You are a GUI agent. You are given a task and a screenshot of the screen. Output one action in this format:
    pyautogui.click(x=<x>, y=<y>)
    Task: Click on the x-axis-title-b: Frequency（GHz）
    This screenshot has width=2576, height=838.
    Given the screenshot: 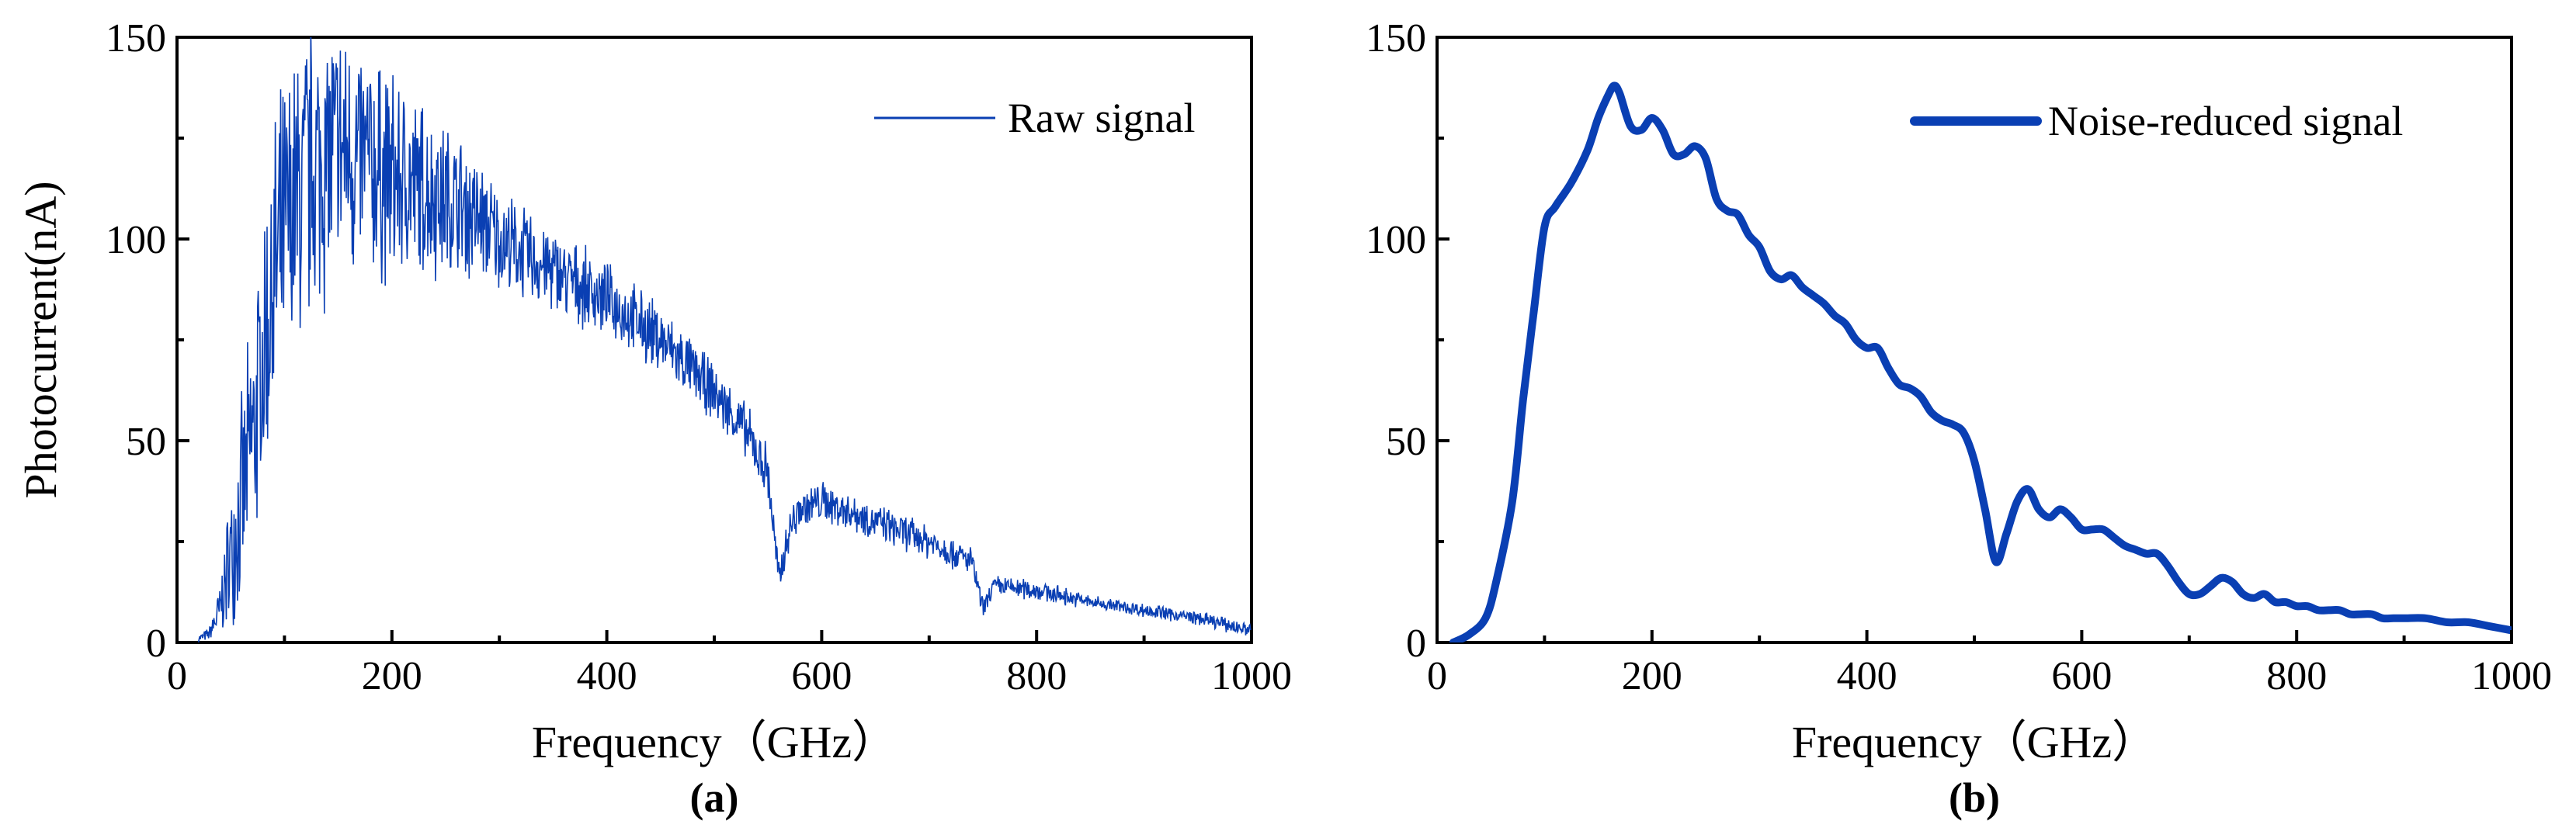 What is the action you would take?
    pyautogui.click(x=1974, y=742)
    